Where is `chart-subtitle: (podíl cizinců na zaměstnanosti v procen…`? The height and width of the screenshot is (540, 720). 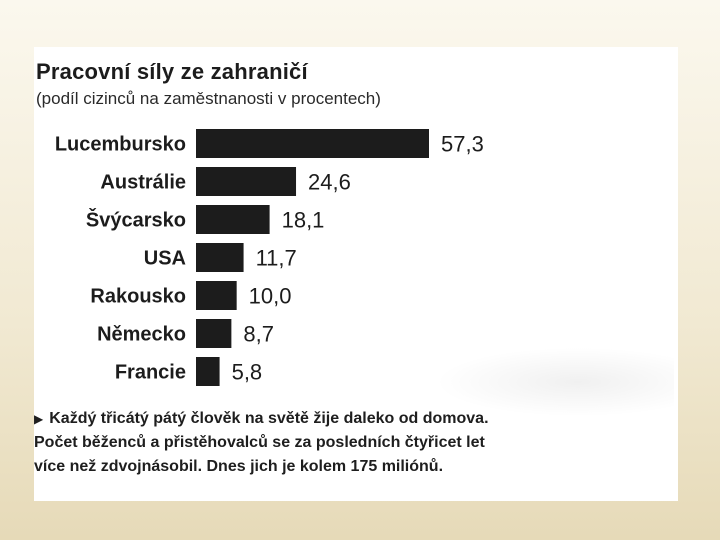
chart-subtitle: (podíl cizinců na zaměstnanosti v procen… is located at coordinates (208, 98).